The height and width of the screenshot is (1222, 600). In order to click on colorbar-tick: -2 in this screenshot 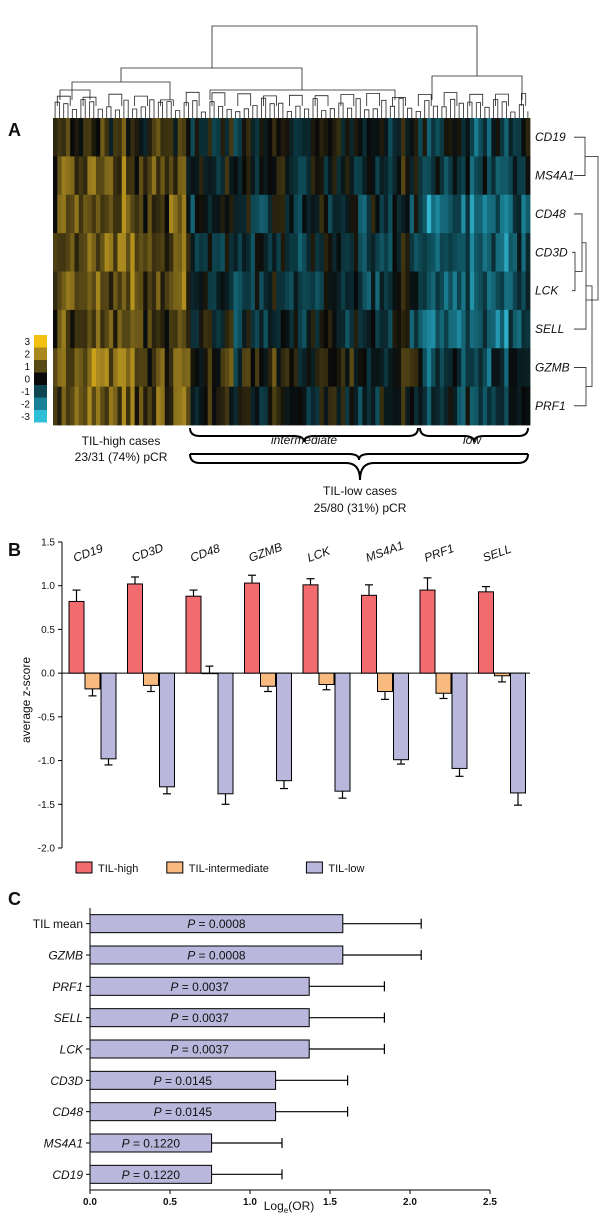, I will do `click(25, 405)`.